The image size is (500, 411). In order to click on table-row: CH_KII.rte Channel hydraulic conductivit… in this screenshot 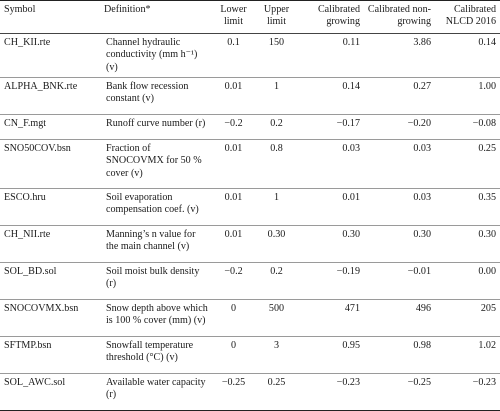, I will do `click(250, 56)`.